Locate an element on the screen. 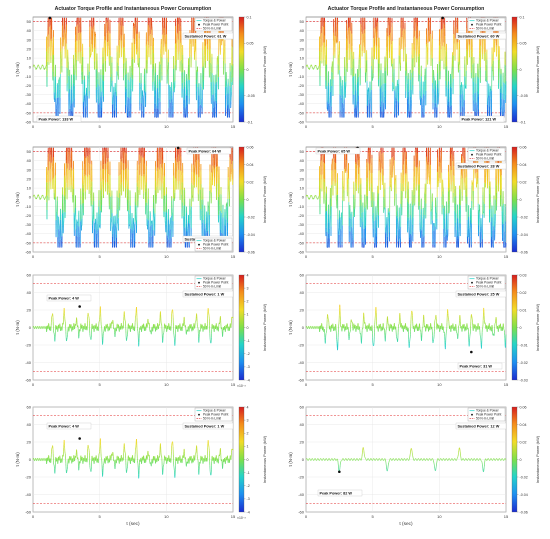 The image size is (550, 539). legend-box is located at coordinates (213, 24).